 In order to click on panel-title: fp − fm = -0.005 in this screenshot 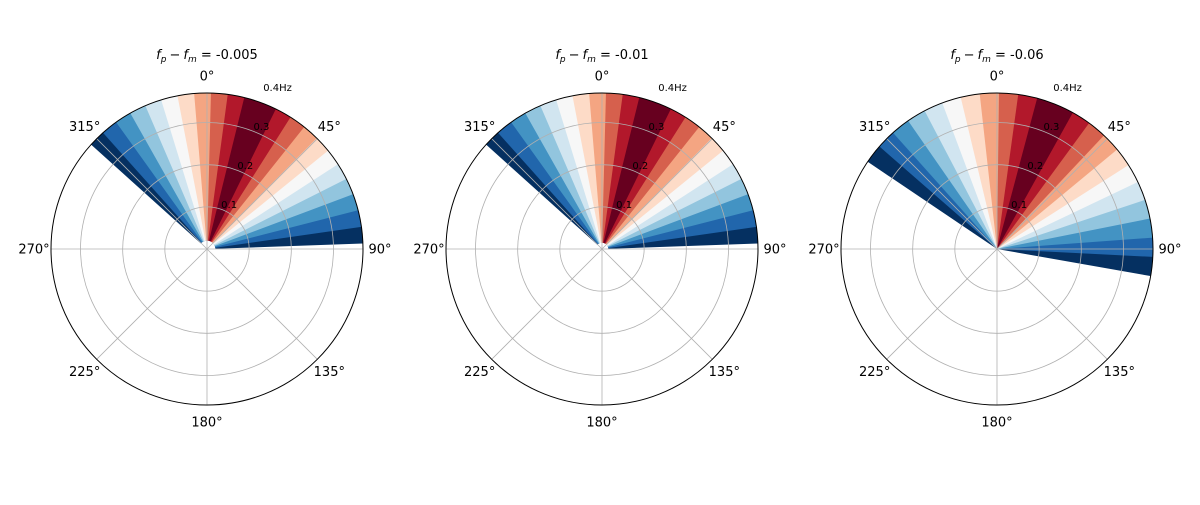, I will do `click(207, 56)`.